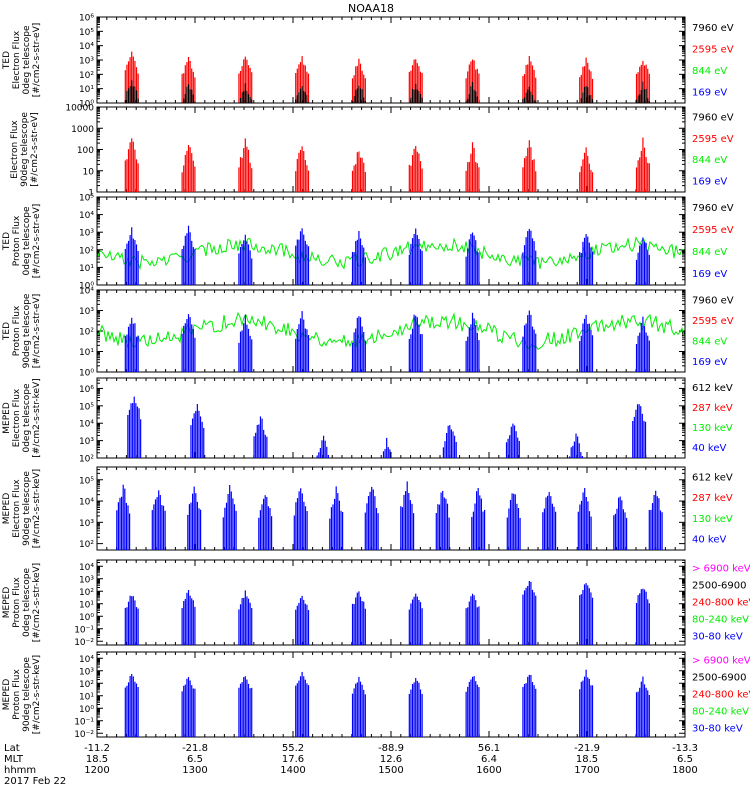  Describe the element at coordinates (489, 748) in the screenshot. I see `x-tick-lat: 56.1` at that location.